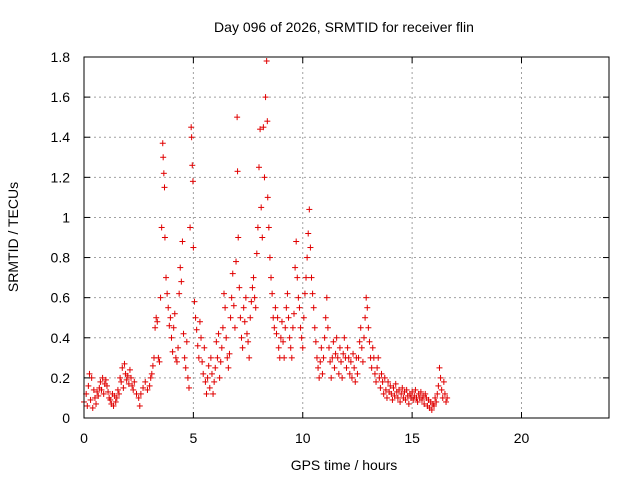 Image resolution: width=640 pixels, height=480 pixels. What do you see at coordinates (13, 237) in the screenshot?
I see `y-axis-label: SRMTID / TECUs` at bounding box center [13, 237].